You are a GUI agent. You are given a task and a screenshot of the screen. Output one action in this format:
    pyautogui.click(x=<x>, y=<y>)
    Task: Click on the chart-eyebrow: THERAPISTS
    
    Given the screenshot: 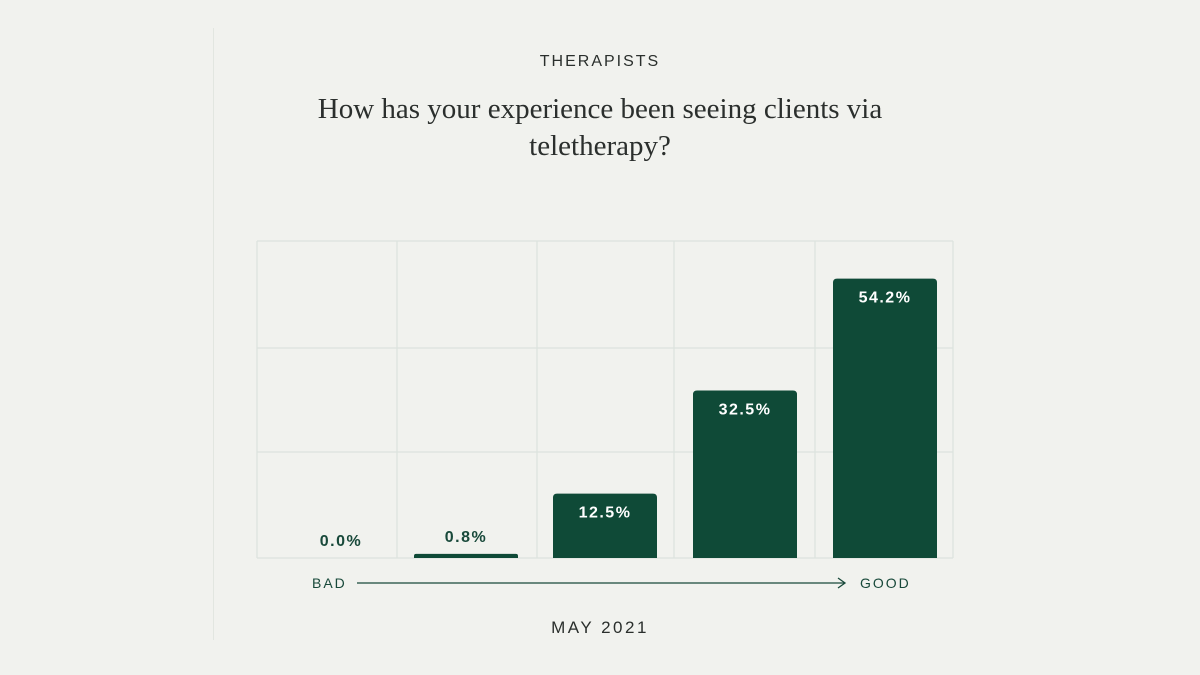 What is the action you would take?
    pyautogui.click(x=600, y=61)
    